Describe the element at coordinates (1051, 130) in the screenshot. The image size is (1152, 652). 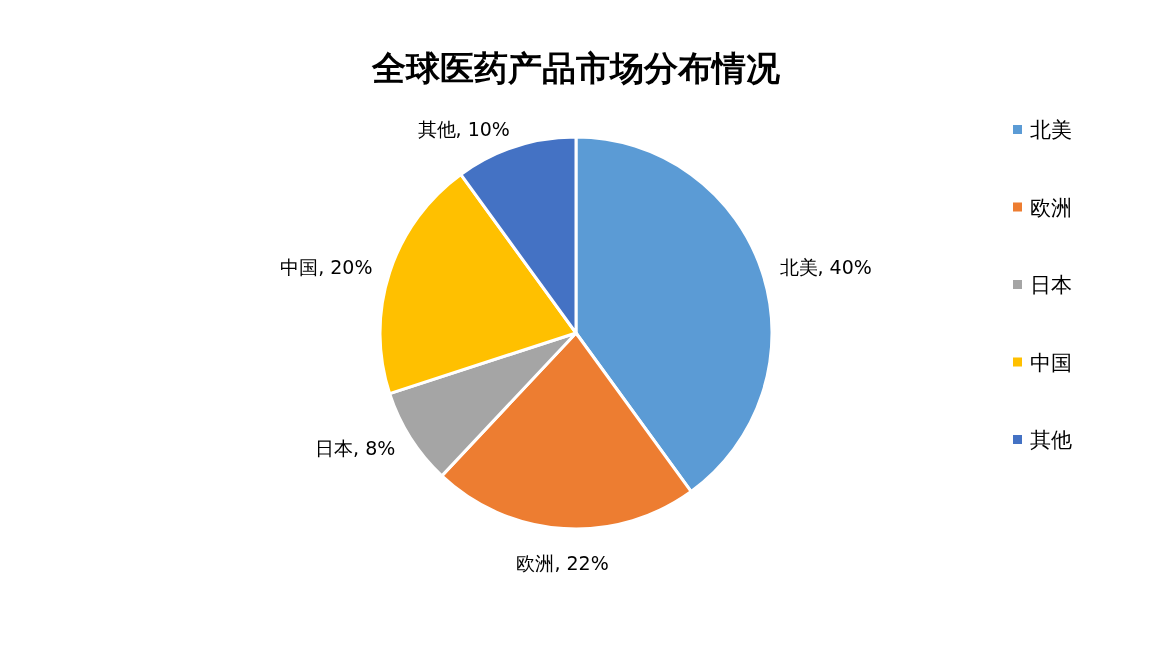
I see `legend-label: 北美` at that location.